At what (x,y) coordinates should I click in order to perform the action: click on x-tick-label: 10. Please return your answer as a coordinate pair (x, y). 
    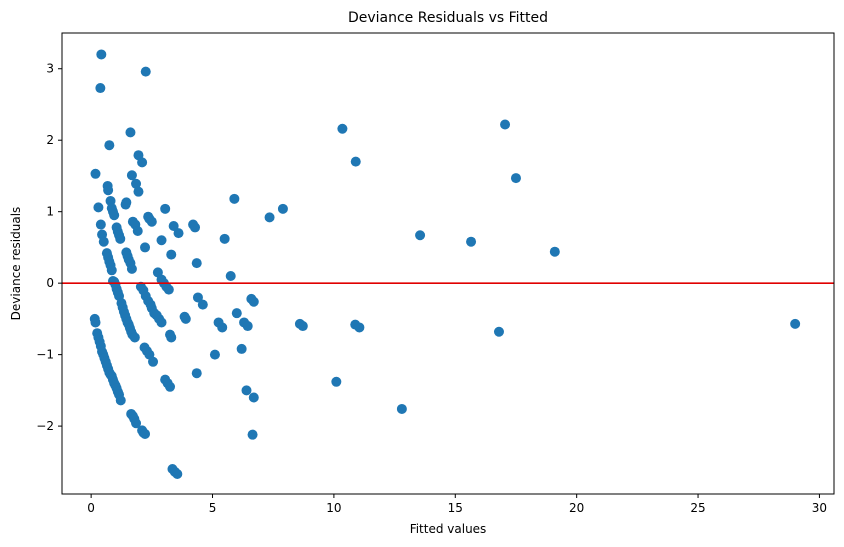
    Looking at the image, I should click on (333, 508).